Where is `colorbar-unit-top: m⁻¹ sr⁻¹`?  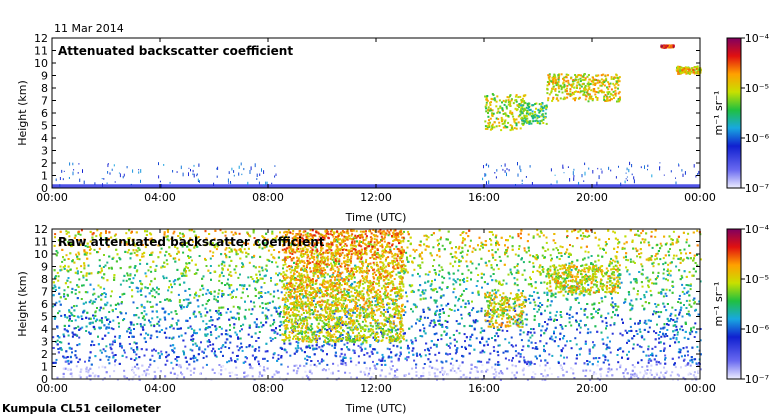
colorbar-unit-top: m⁻¹ sr⁻¹ is located at coordinates (718, 113).